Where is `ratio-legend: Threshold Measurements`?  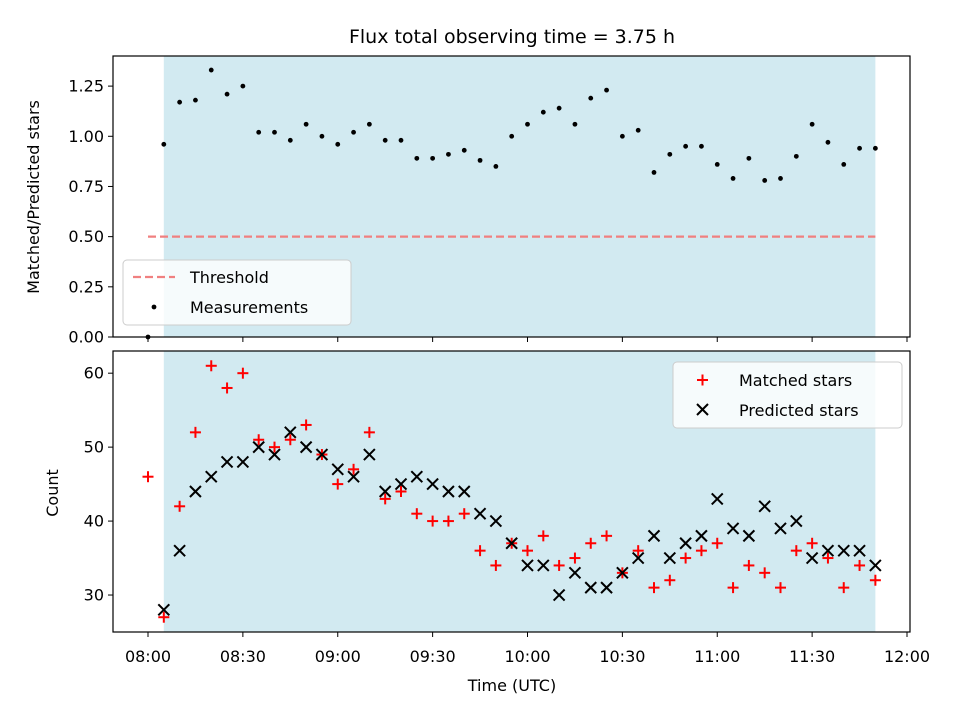
ratio-legend: Threshold Measurements is located at coordinates (237, 292).